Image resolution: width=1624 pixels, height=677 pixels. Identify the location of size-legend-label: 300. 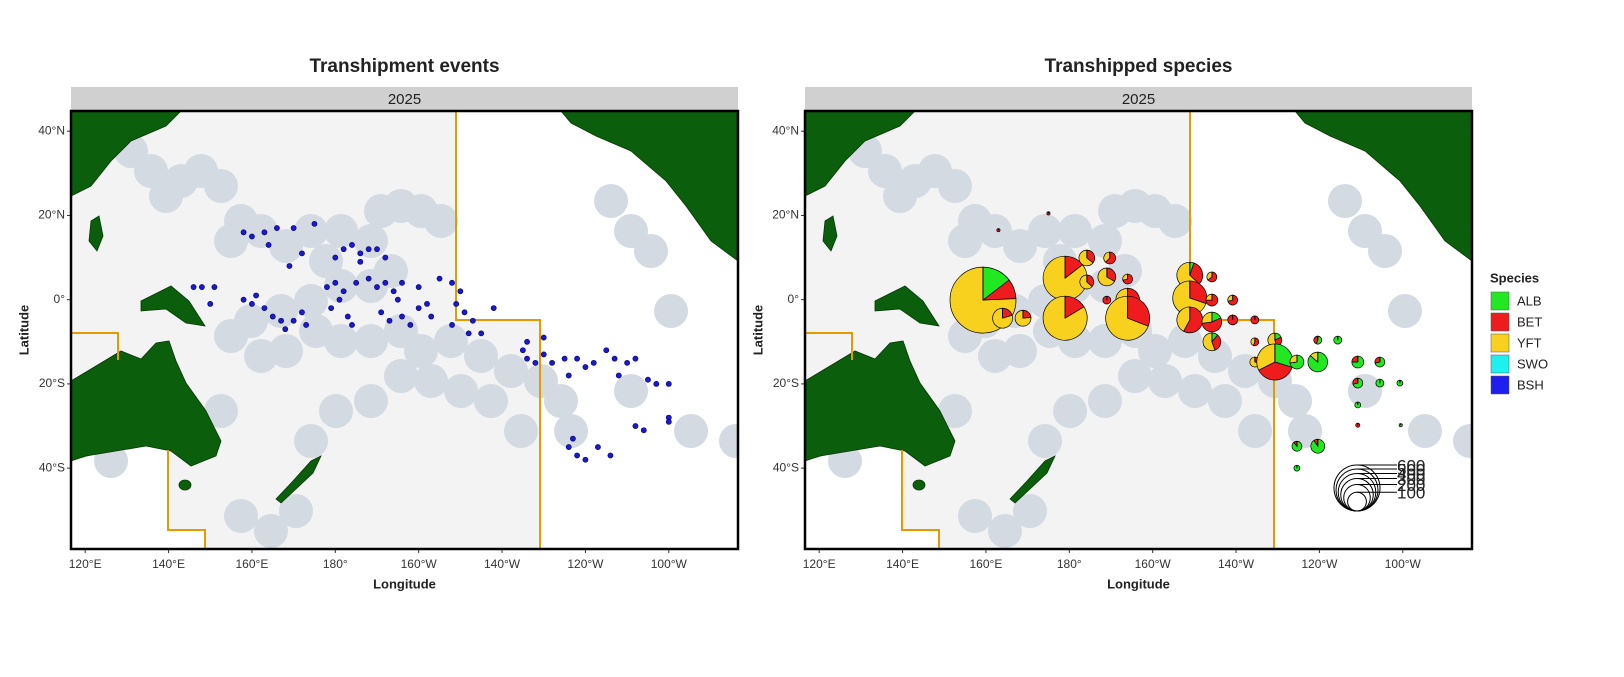
(1411, 479).